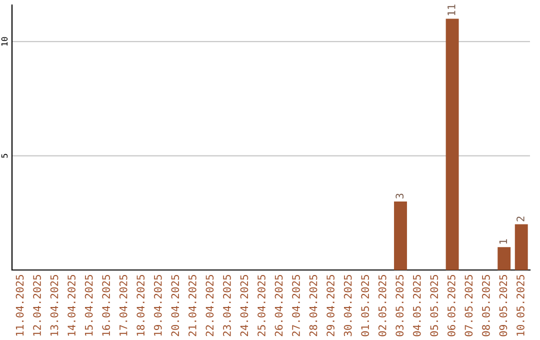  What do you see at coordinates (37, 305) in the screenshot?
I see `x-tick-label: 12.04.2025` at bounding box center [37, 305].